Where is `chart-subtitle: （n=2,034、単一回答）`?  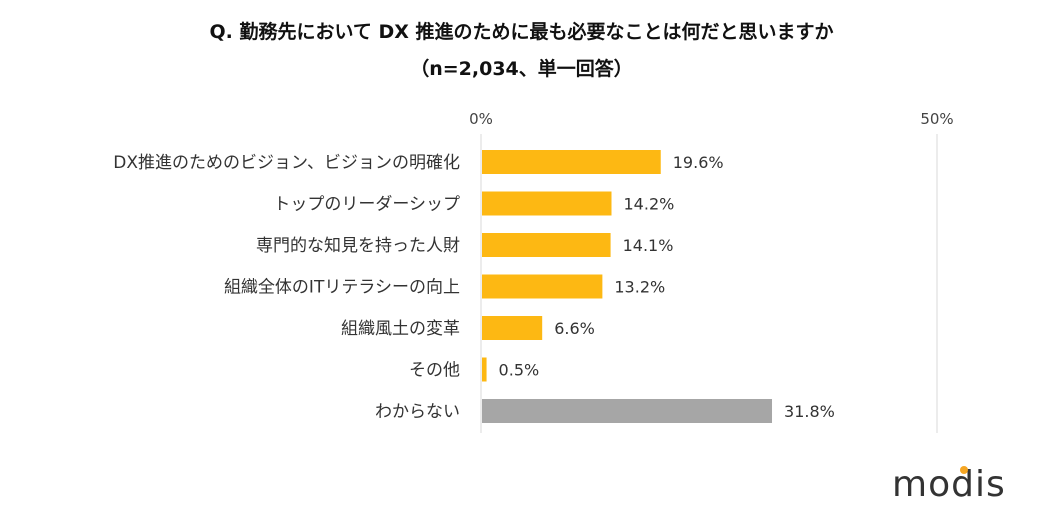
chart-subtitle: （n=2,034、単一回答） is located at coordinates (521, 69).